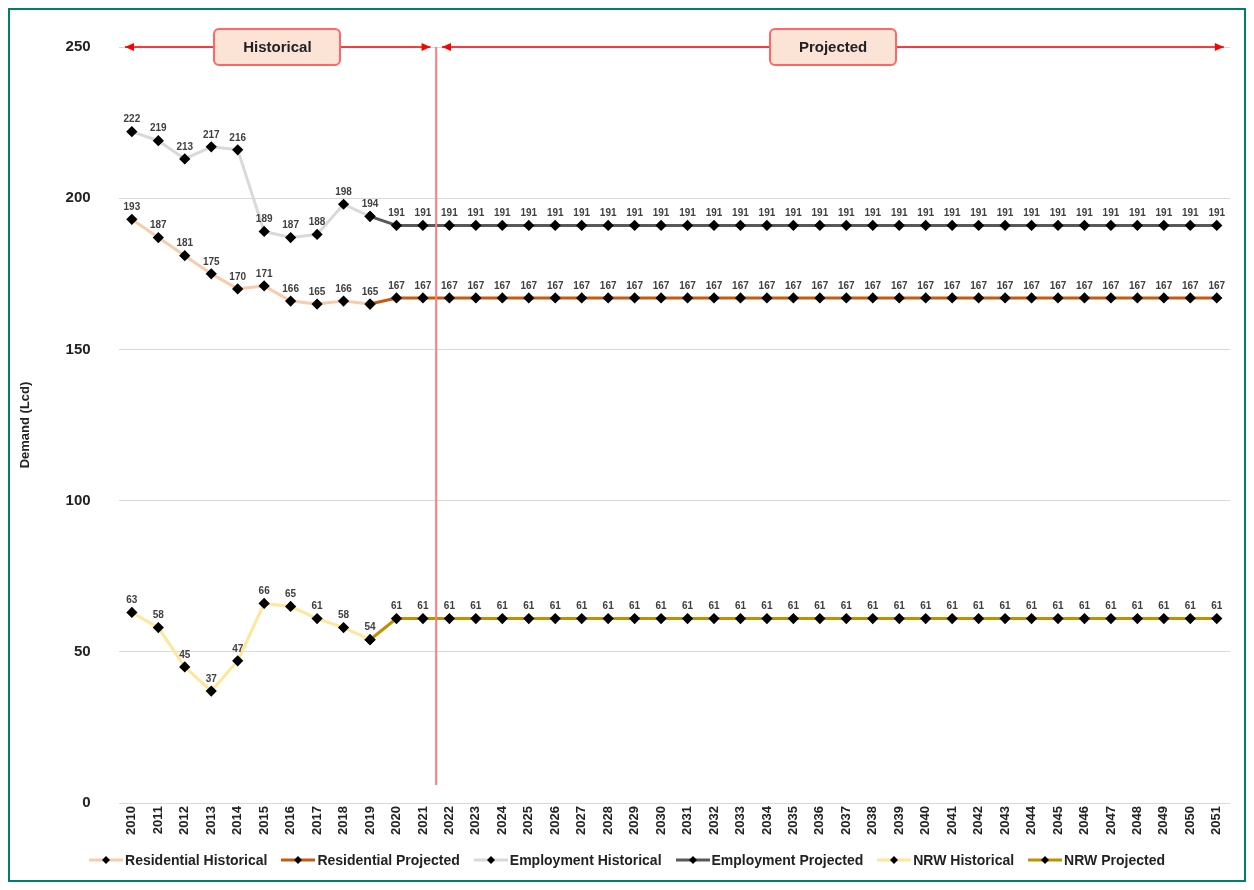  What do you see at coordinates (1084, 820) in the screenshot?
I see `x-tick-label: 2046` at bounding box center [1084, 820].